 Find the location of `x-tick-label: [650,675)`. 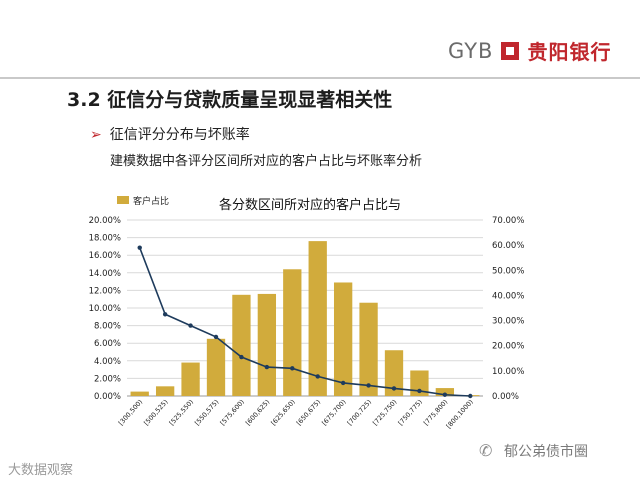

x-tick-label: [650,675) is located at coordinates (308, 412).